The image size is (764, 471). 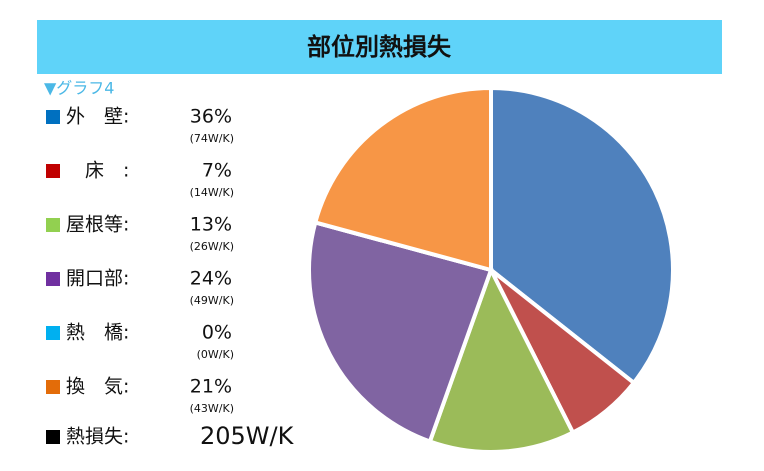 I want to click on heat-loss-label: (26W/K), so click(x=212, y=246).